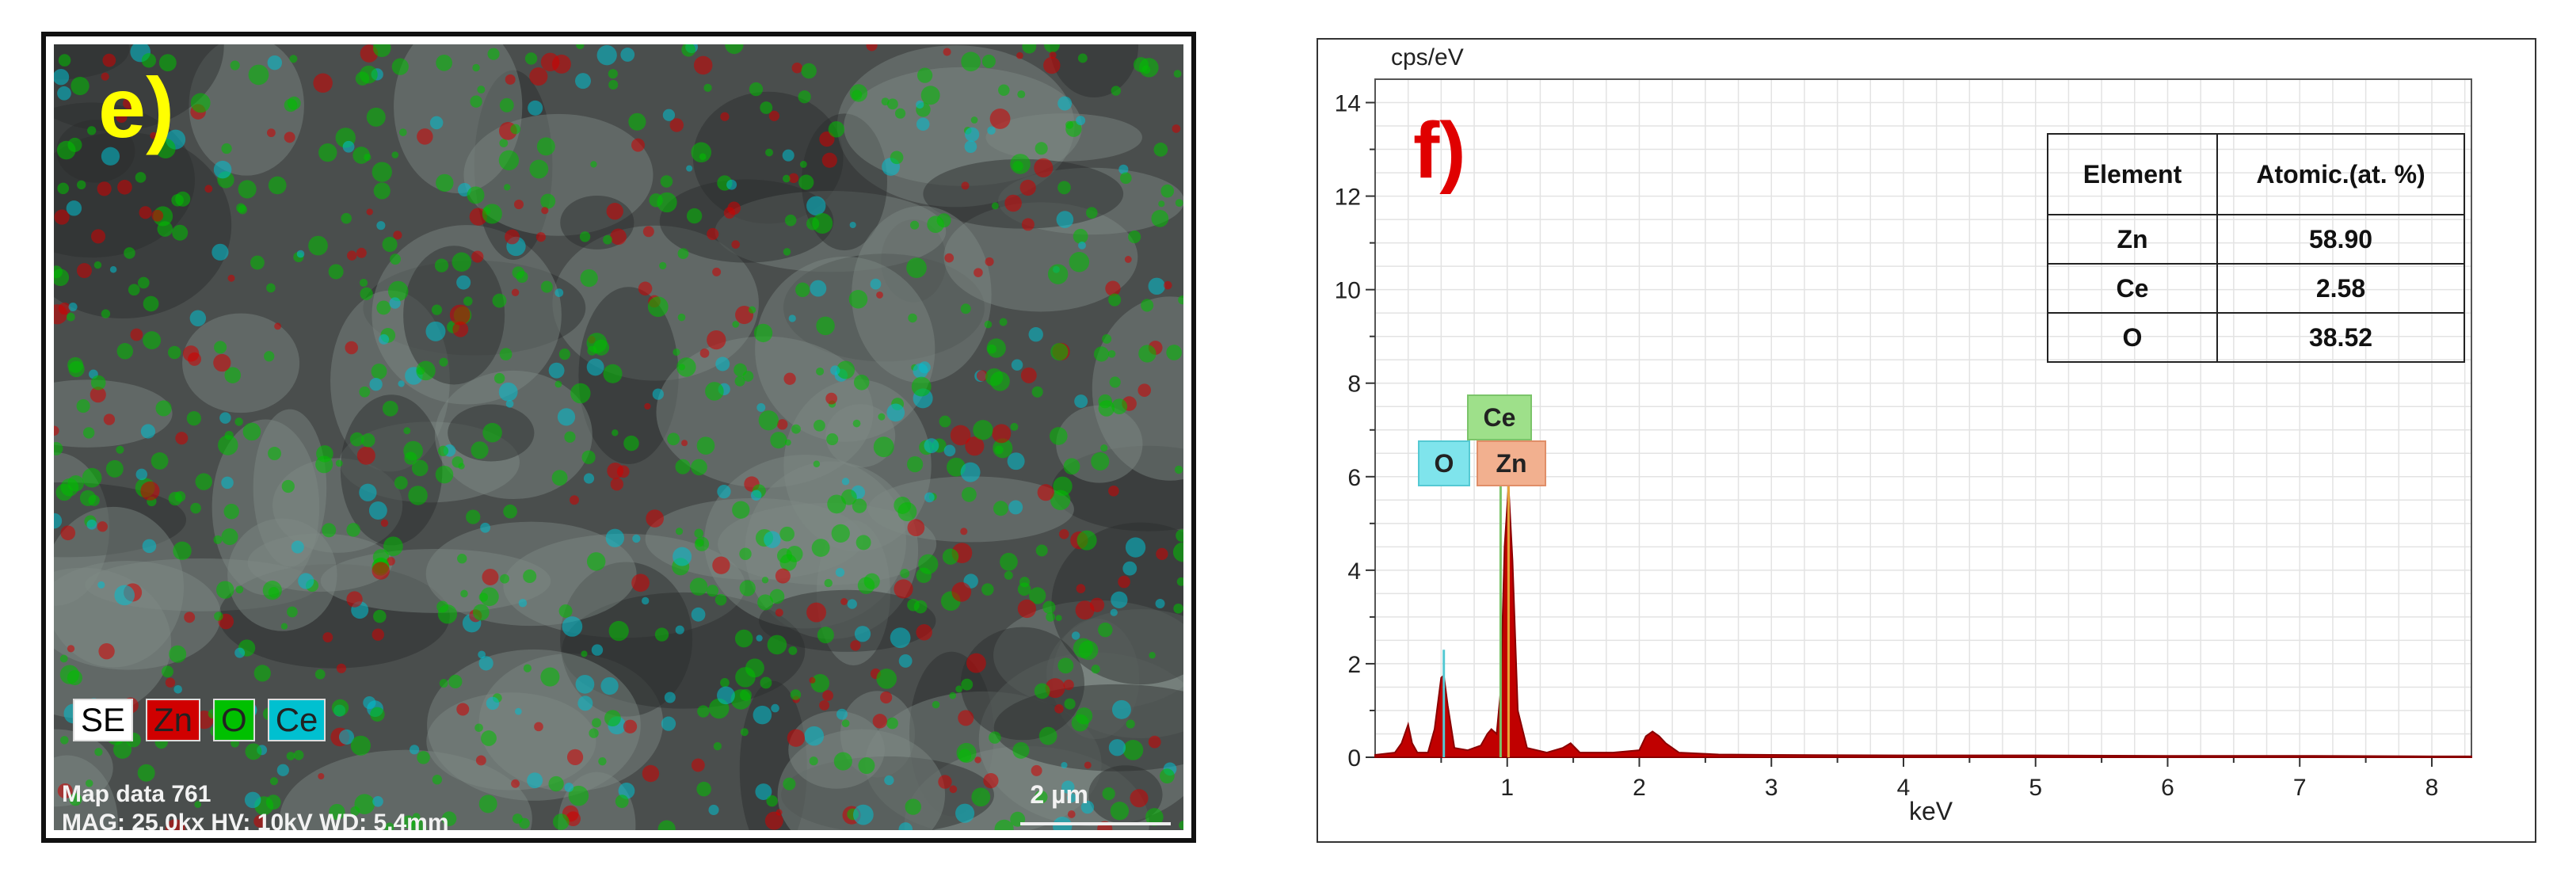 Image resolution: width=2576 pixels, height=884 pixels. I want to click on table-cell-value: 2.58, so click(2340, 288).